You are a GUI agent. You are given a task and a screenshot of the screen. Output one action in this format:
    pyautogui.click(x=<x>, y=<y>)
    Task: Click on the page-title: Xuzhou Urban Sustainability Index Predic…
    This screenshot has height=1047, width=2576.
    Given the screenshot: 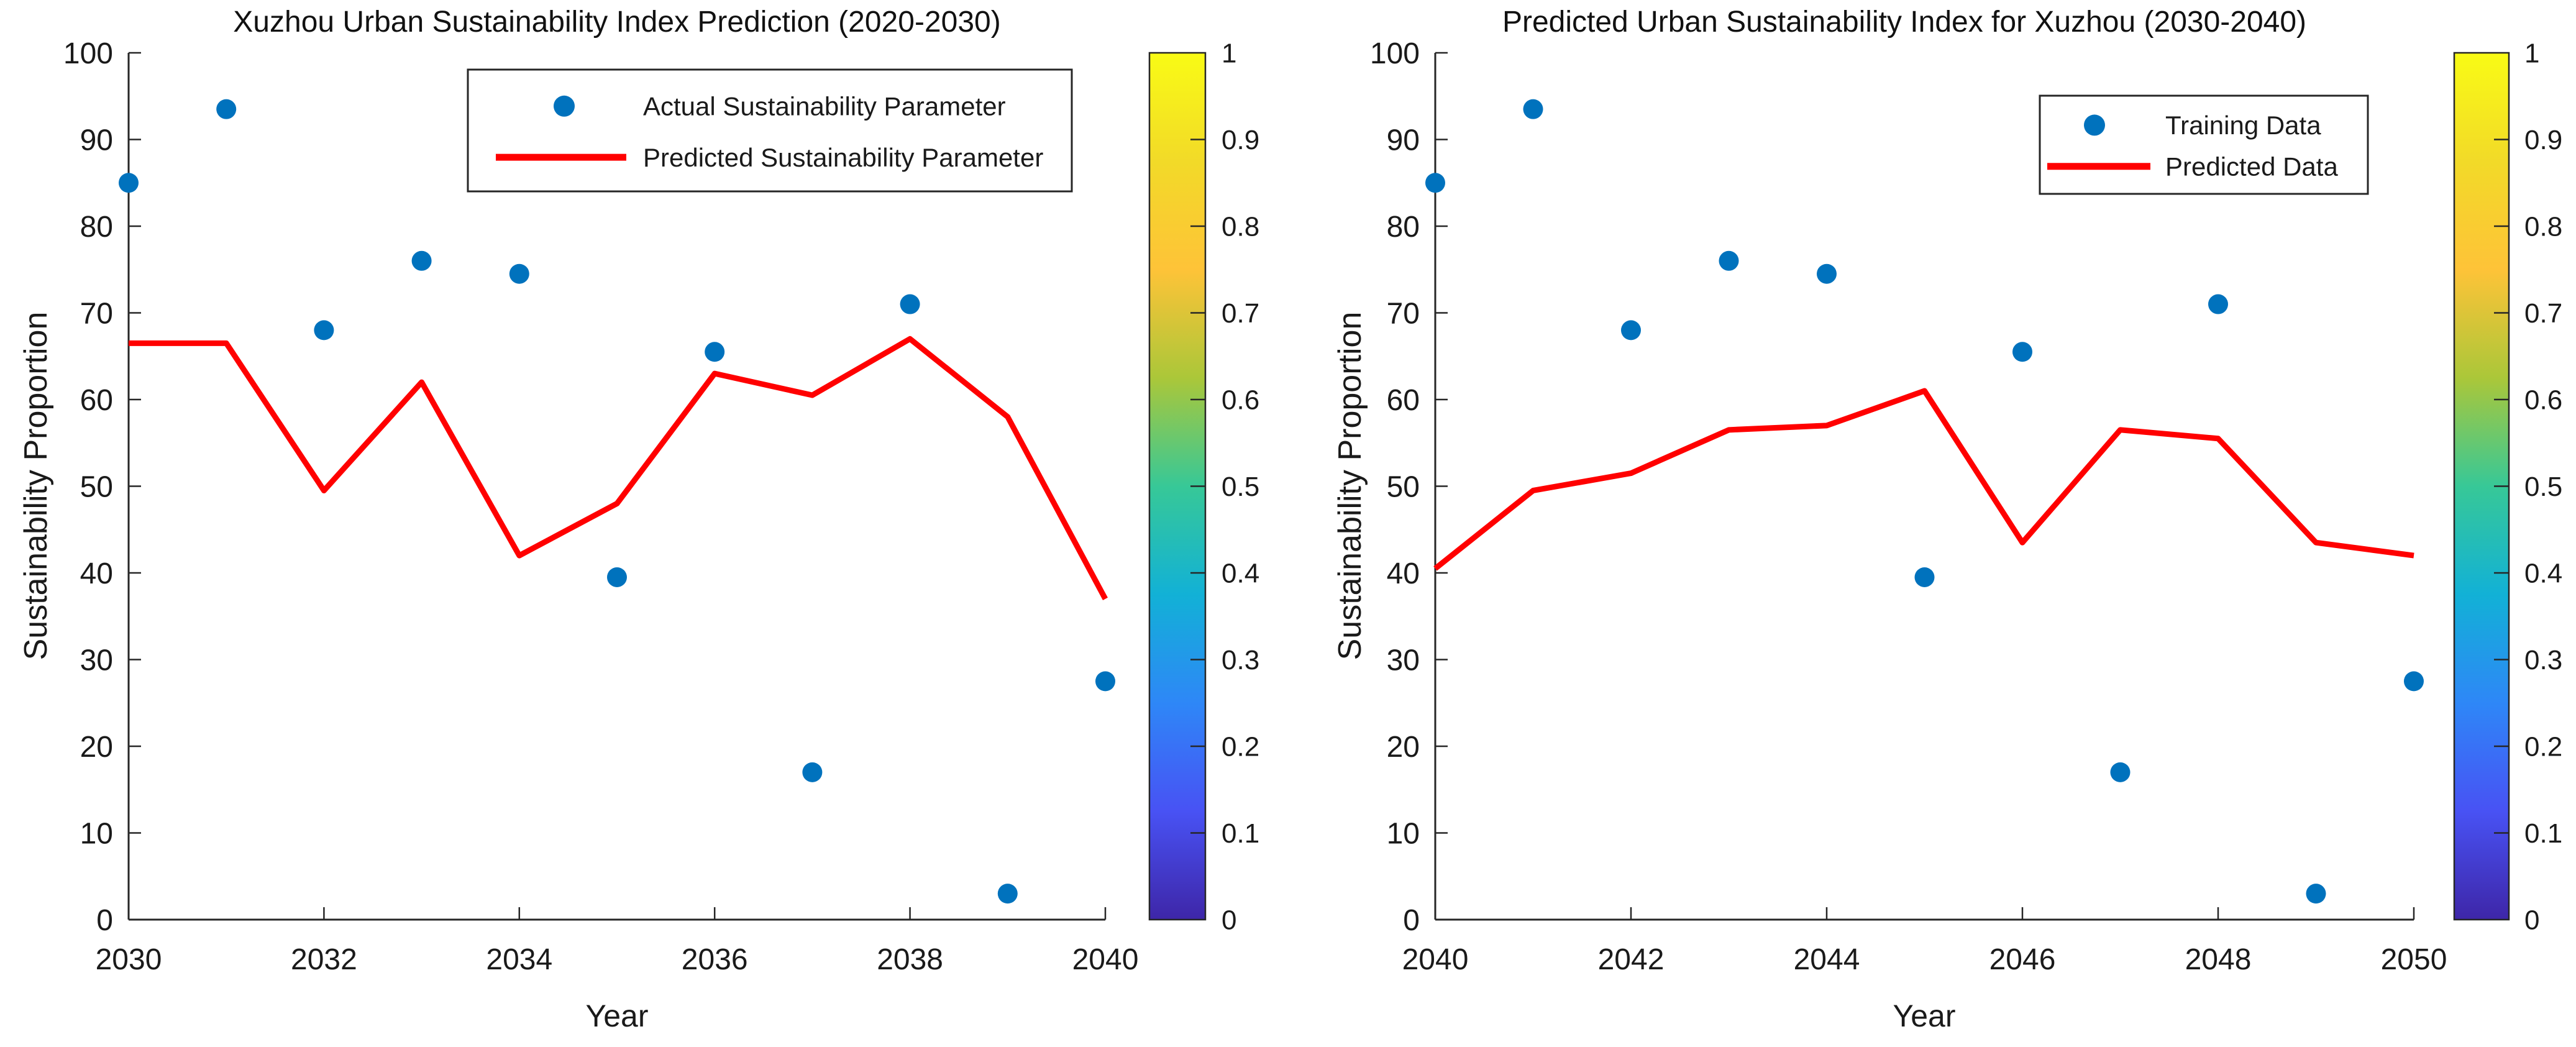 What is the action you would take?
    pyautogui.click(x=617, y=22)
    